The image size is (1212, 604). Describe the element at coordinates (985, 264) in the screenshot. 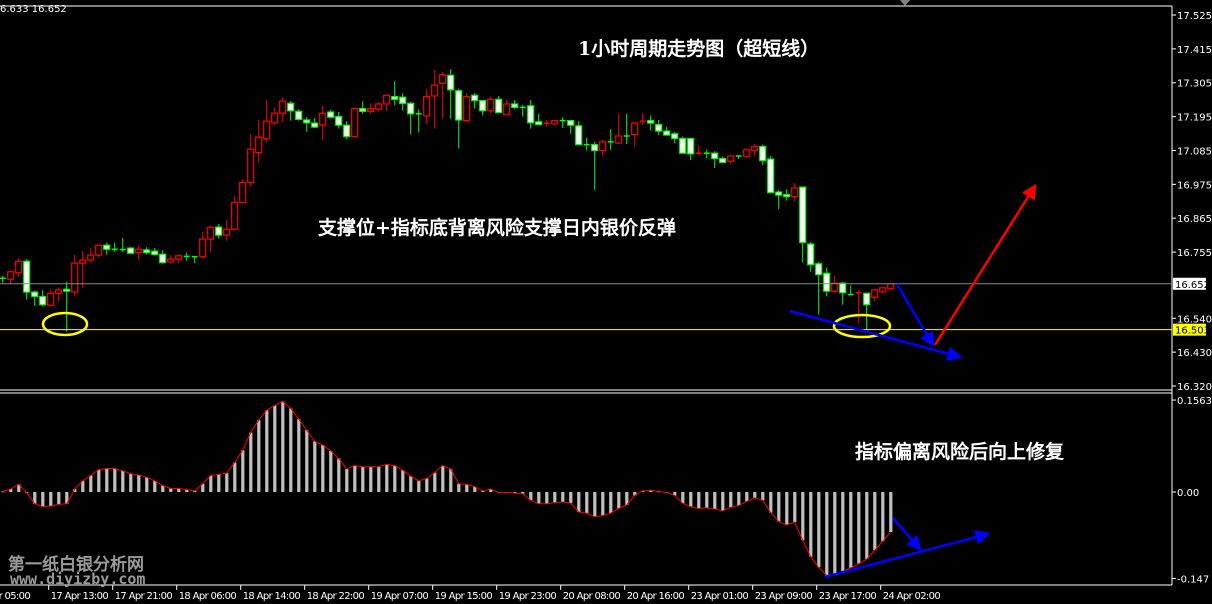

I see `rebound-target-arrow` at that location.